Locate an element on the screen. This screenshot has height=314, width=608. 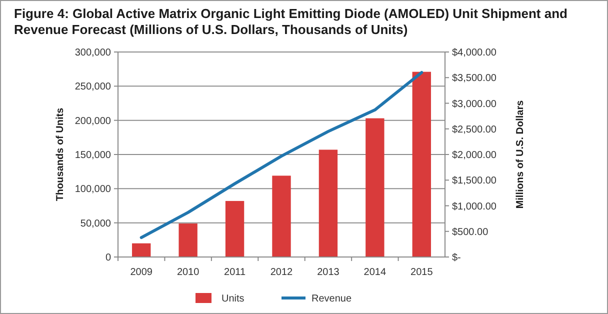
y2-tick-label: $1,500.00 is located at coordinates (474, 181).